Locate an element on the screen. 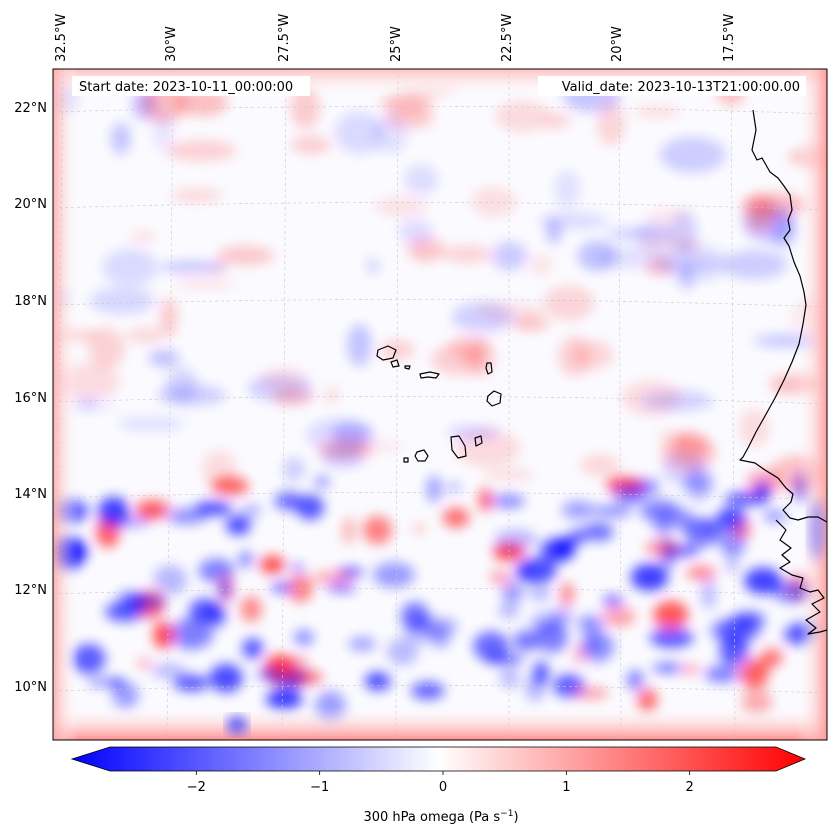 The height and width of the screenshot is (839, 837). lat-label: 16°N is located at coordinates (30, 398).